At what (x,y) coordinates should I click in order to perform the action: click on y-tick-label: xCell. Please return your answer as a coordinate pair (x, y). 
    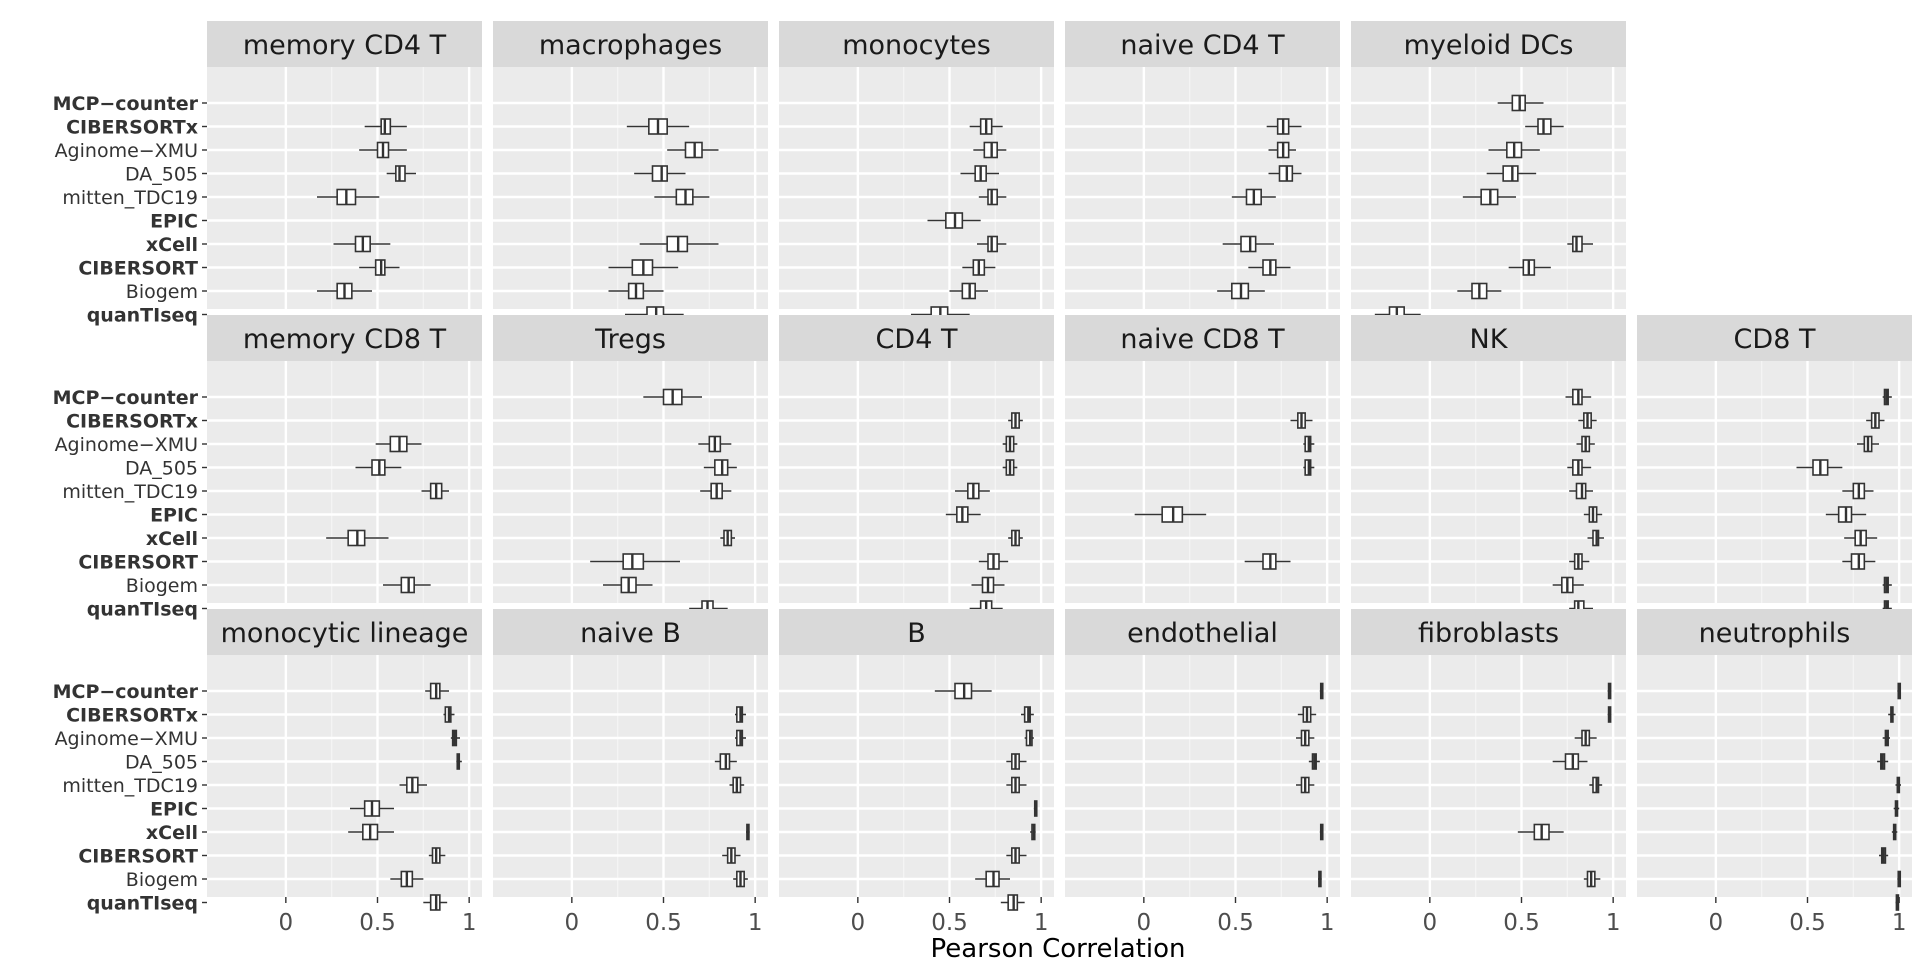
    Looking at the image, I should click on (172, 833).